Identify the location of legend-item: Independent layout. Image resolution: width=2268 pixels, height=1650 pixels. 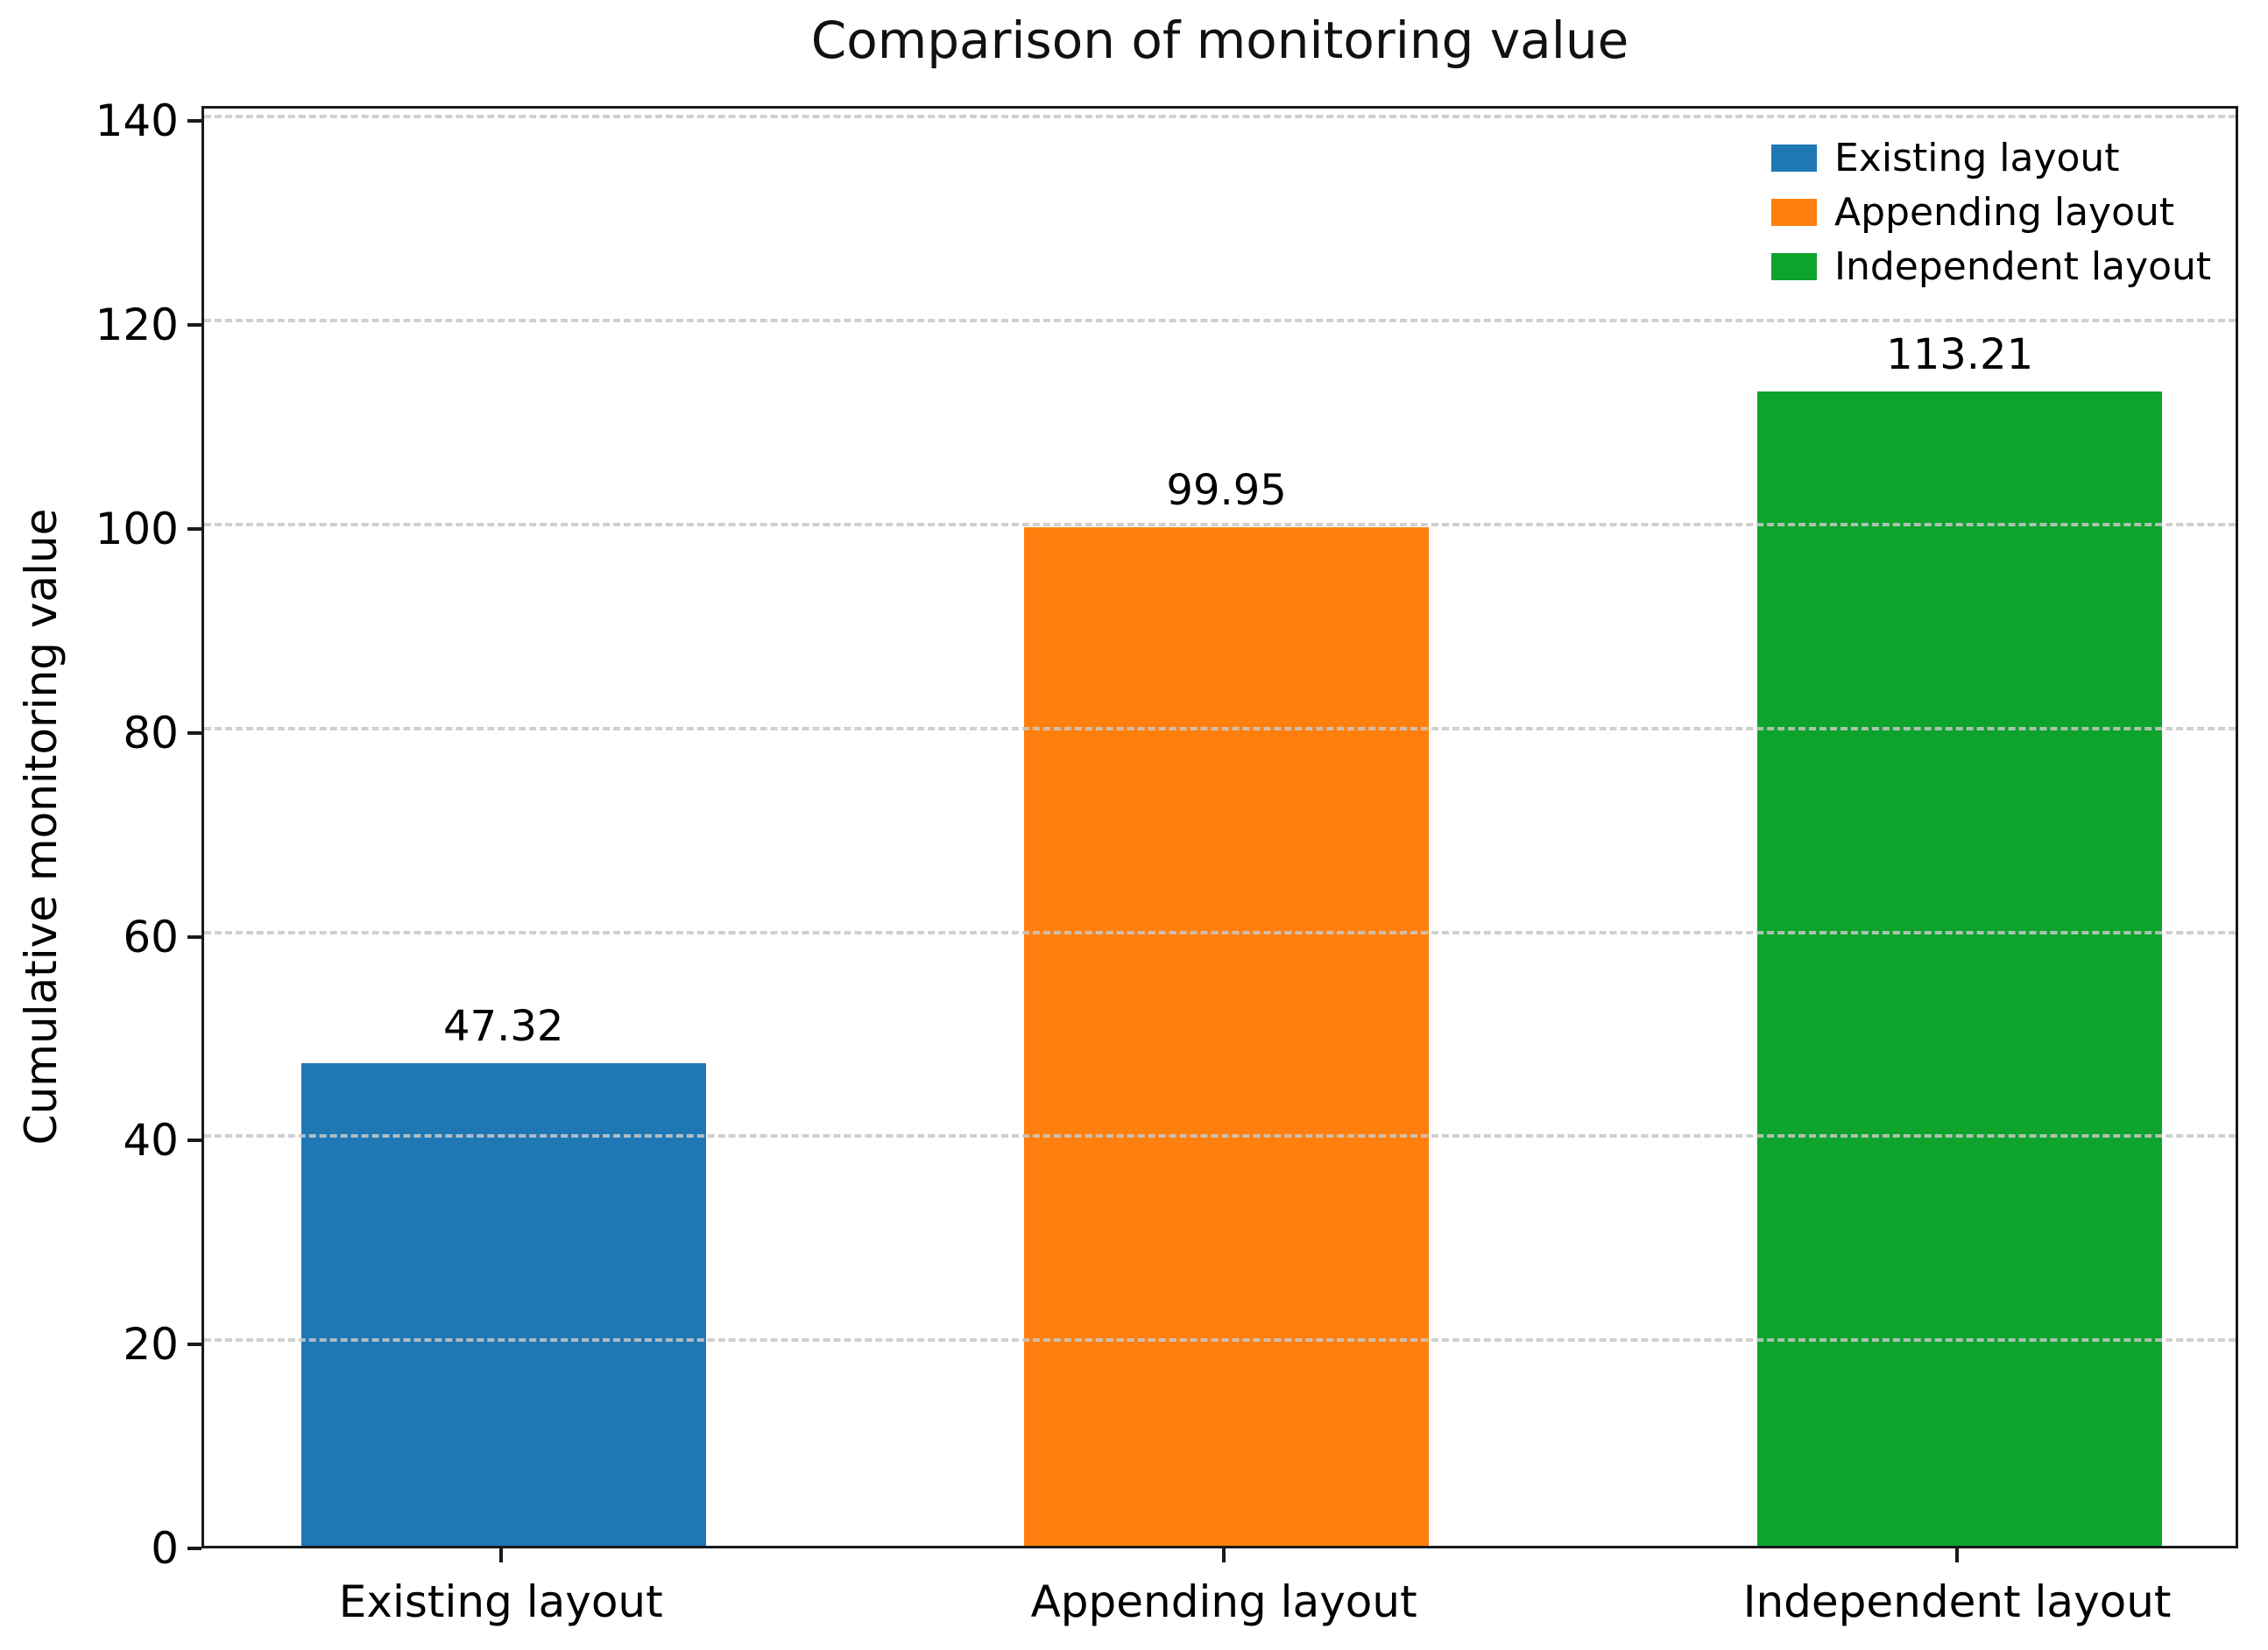
(1991, 266).